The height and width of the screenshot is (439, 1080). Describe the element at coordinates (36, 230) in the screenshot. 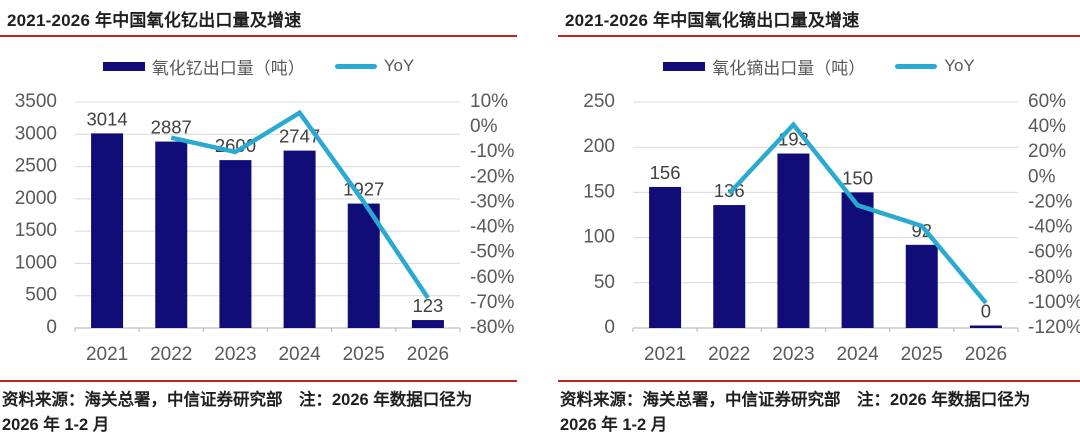

I see `left-axis-tick: 1500` at that location.